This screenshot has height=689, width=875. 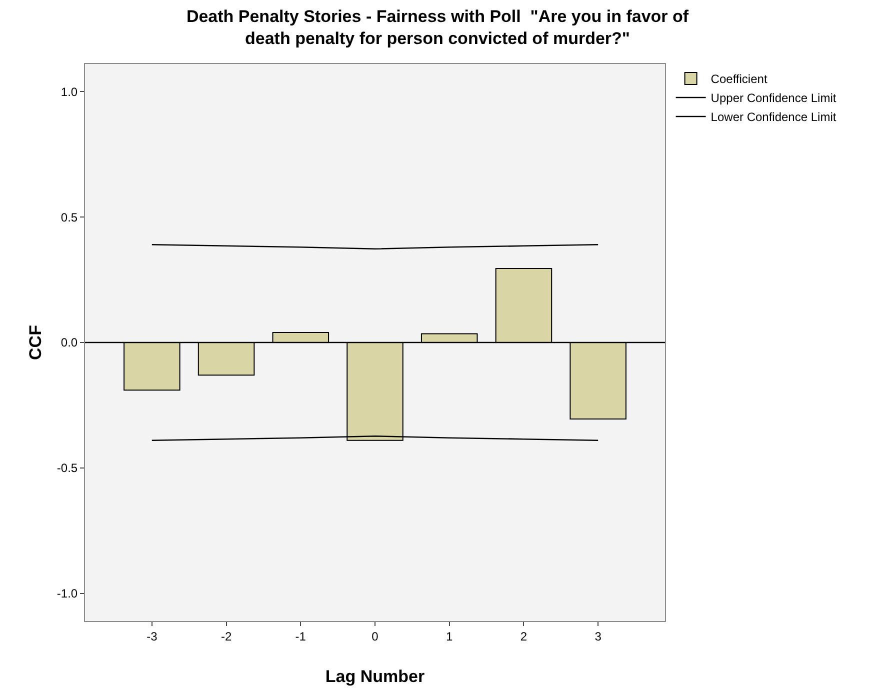 I want to click on legend-label: Upper Confidence Limit, so click(x=773, y=98).